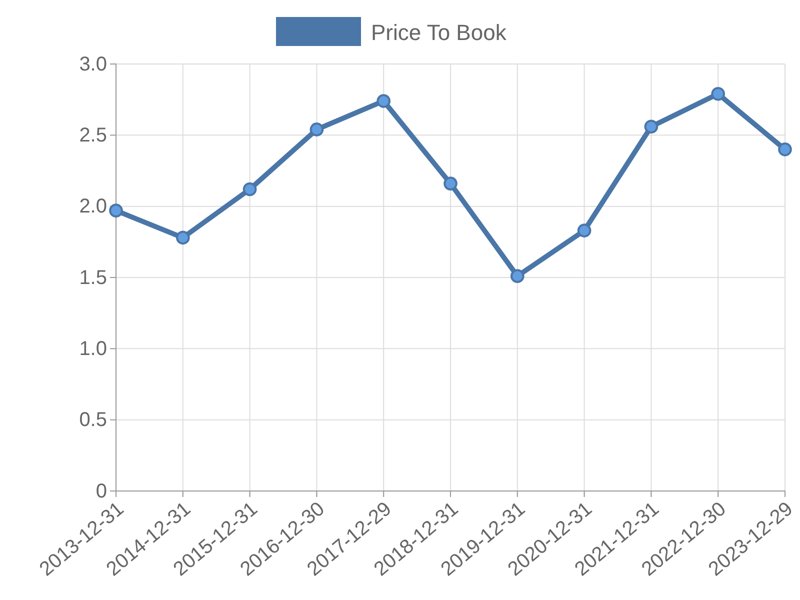  What do you see at coordinates (93, 349) in the screenshot?
I see `y-tick-label: 1.0` at bounding box center [93, 349].